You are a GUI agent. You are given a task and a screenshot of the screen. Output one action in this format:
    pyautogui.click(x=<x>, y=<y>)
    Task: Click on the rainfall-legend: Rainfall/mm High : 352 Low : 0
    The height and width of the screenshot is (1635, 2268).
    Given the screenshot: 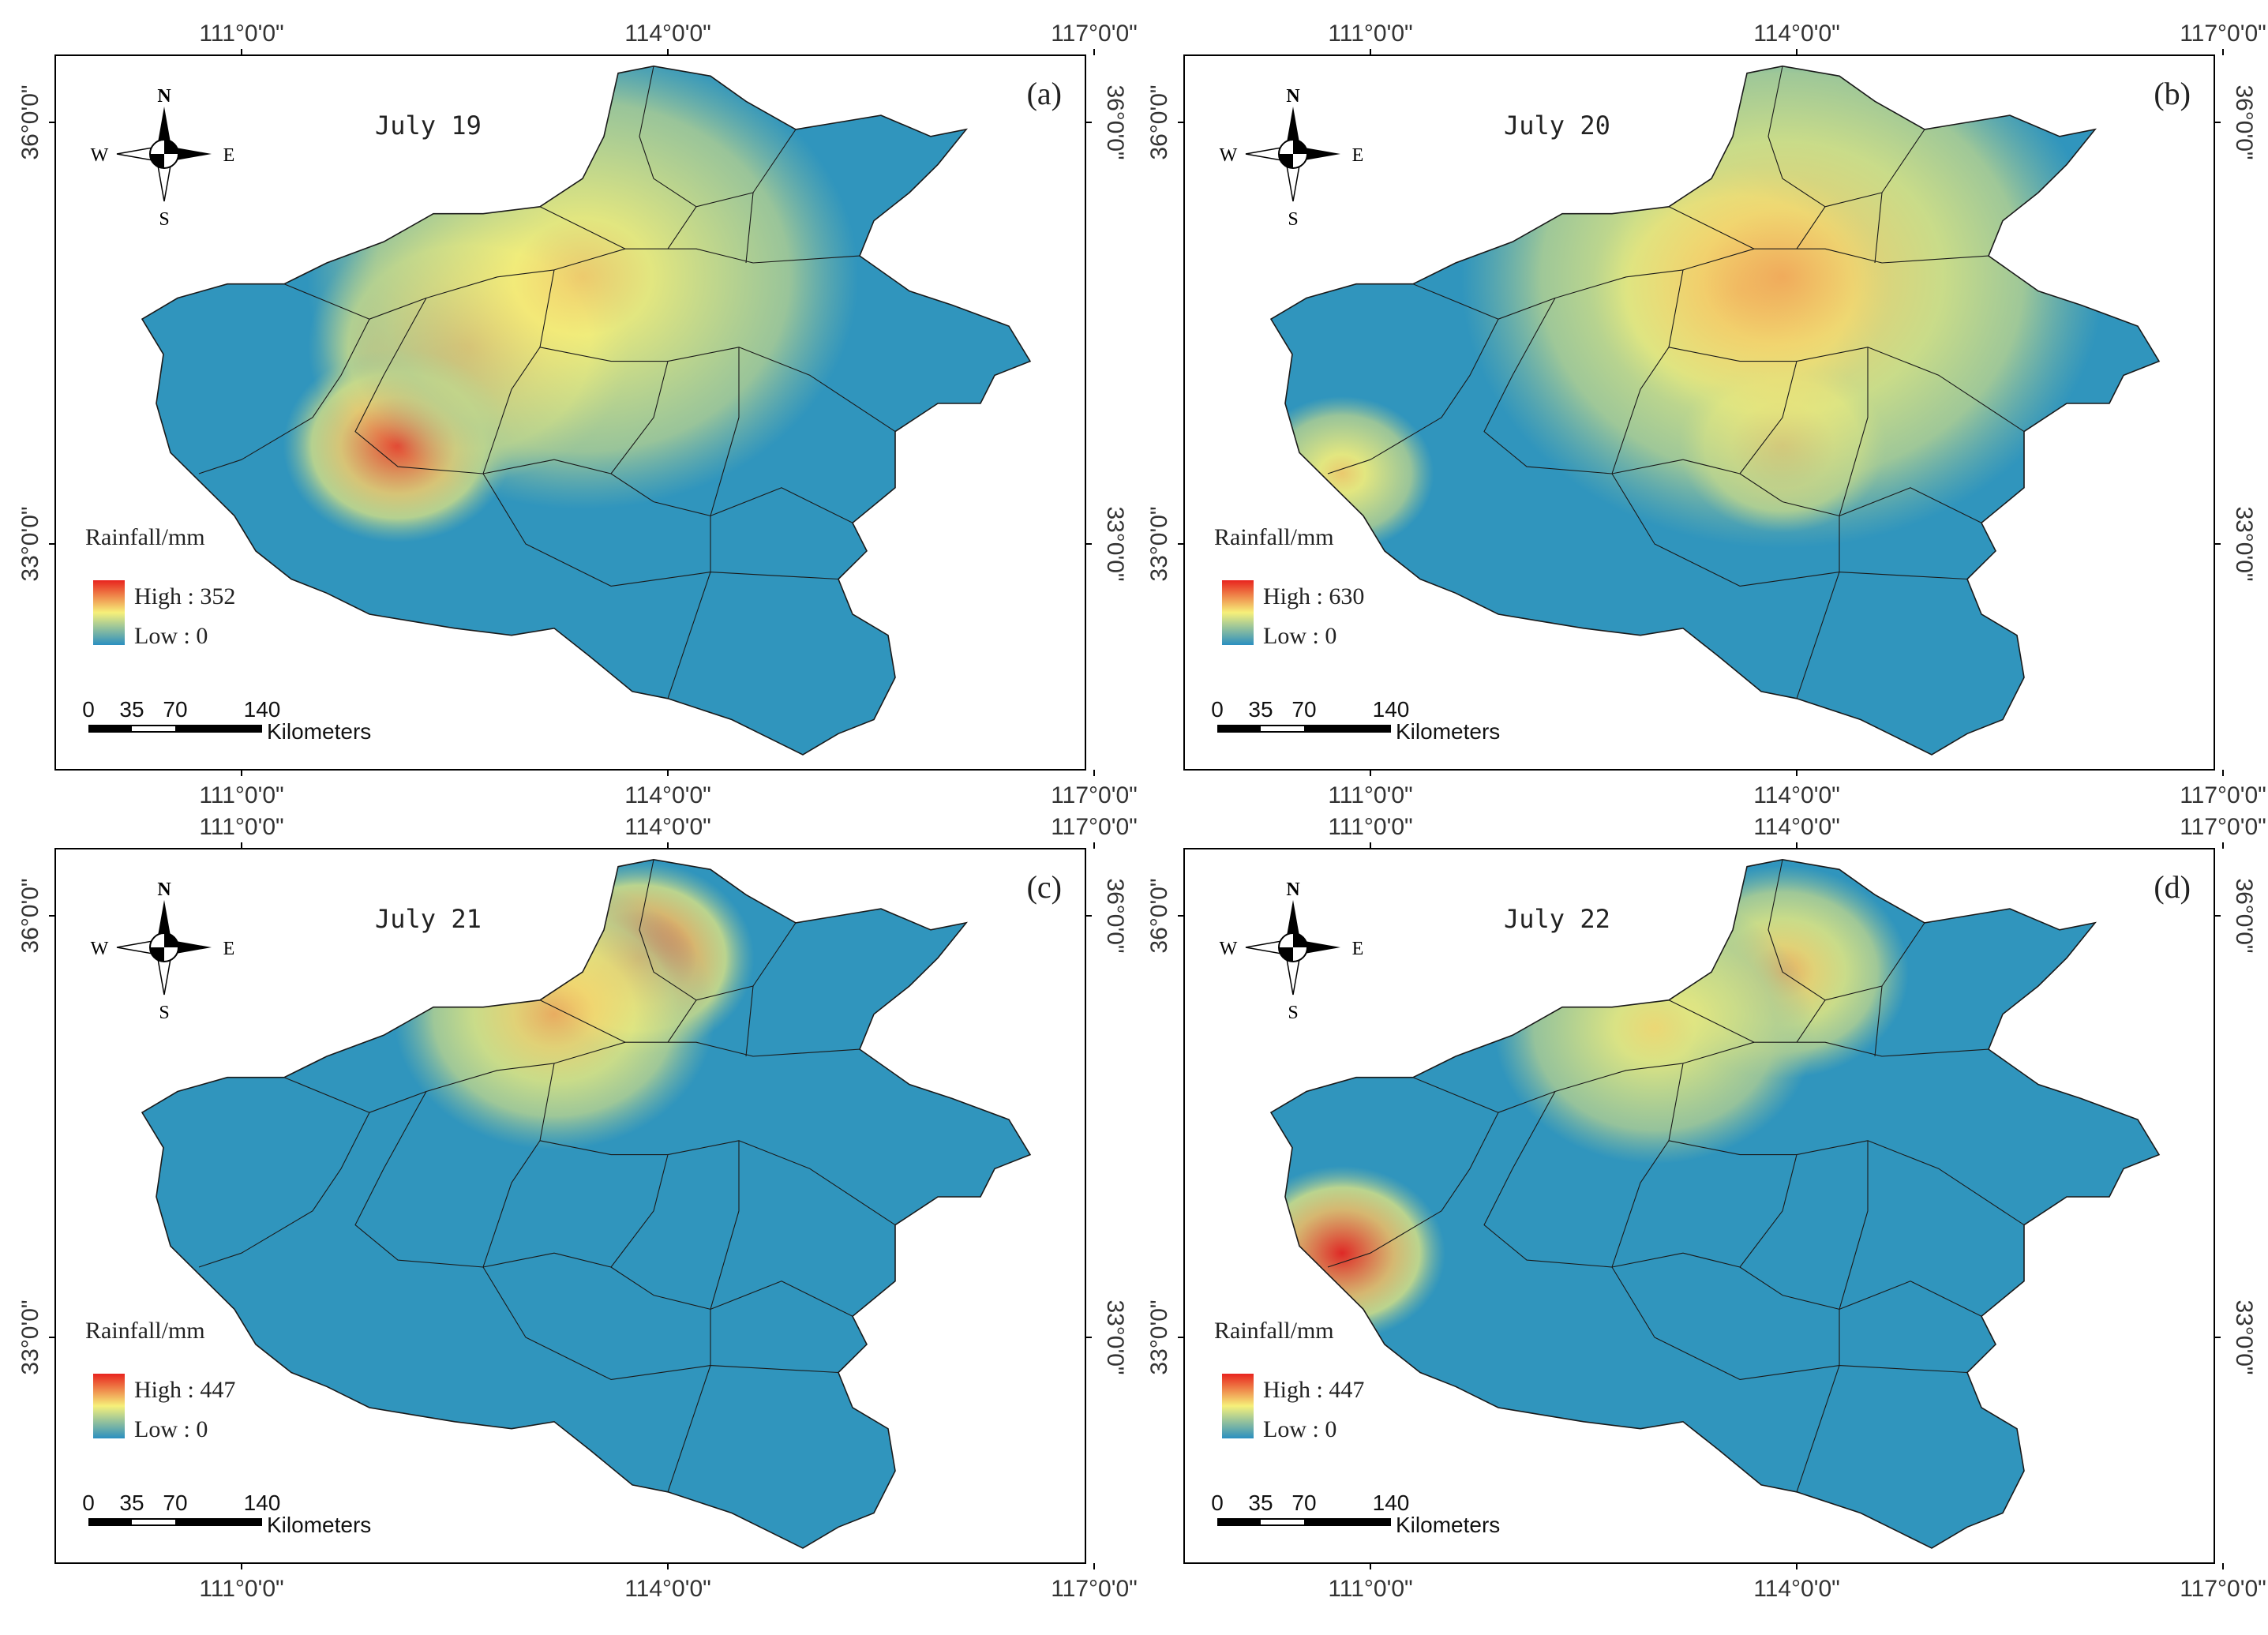 What is the action you would take?
    pyautogui.click(x=160, y=586)
    